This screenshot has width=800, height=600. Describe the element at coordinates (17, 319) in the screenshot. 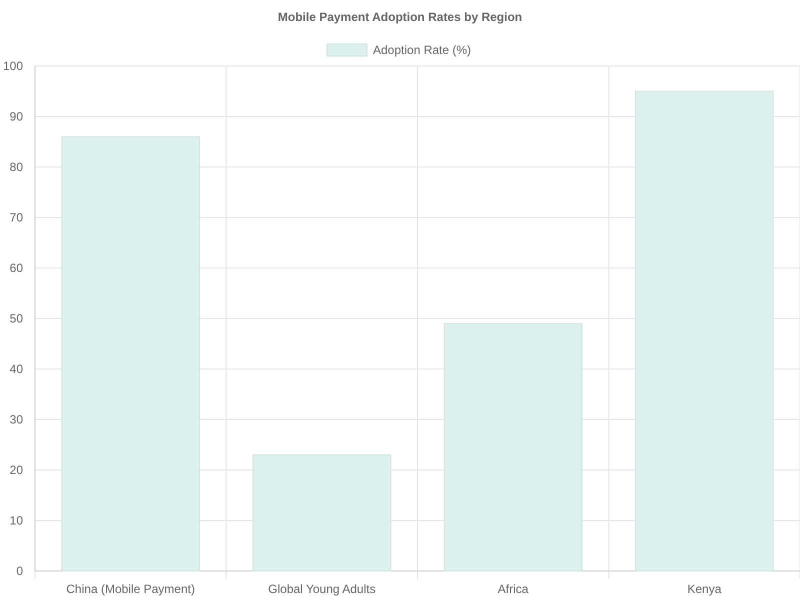

I see `y-tick-label: 50` at that location.